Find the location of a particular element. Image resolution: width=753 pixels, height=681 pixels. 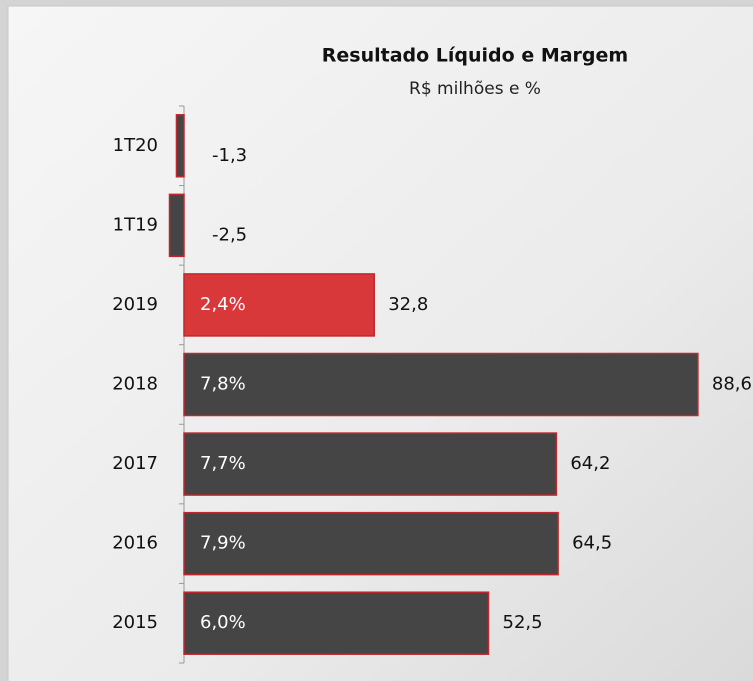

category-label: 1T19 is located at coordinates (135, 224).